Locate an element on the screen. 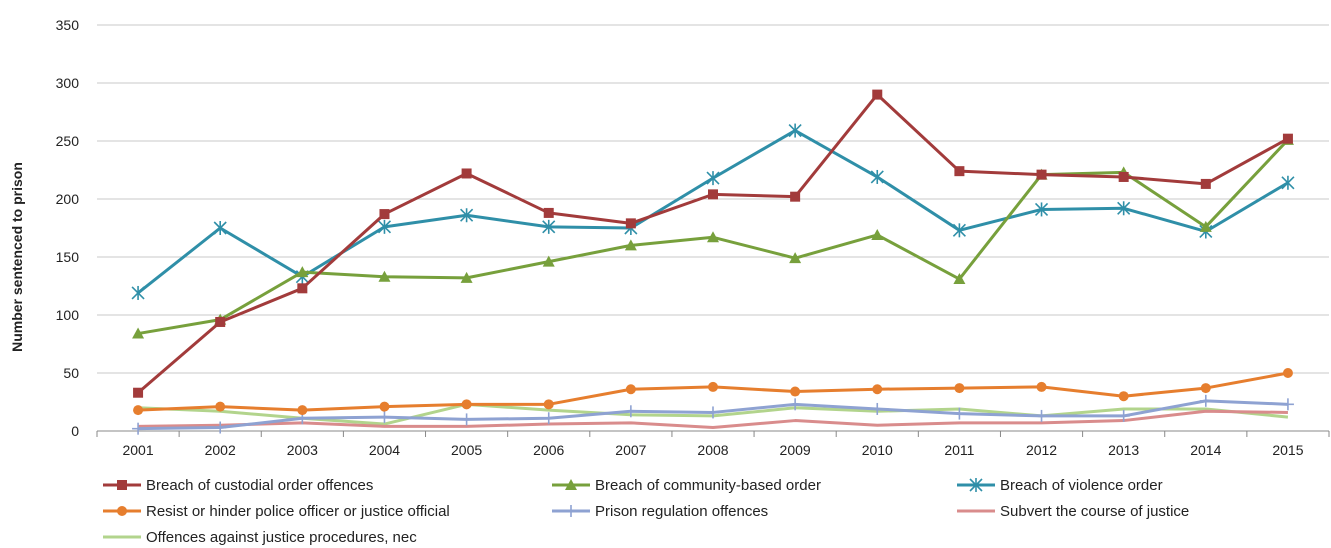 Image resolution: width=1331 pixels, height=548 pixels. x-tick-label: 2001 is located at coordinates (137, 450).